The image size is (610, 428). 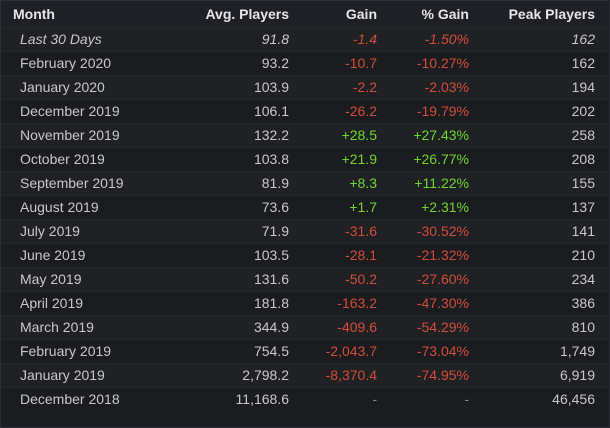 What do you see at coordinates (543, 230) in the screenshot?
I see `peak-players-cell: 141` at bounding box center [543, 230].